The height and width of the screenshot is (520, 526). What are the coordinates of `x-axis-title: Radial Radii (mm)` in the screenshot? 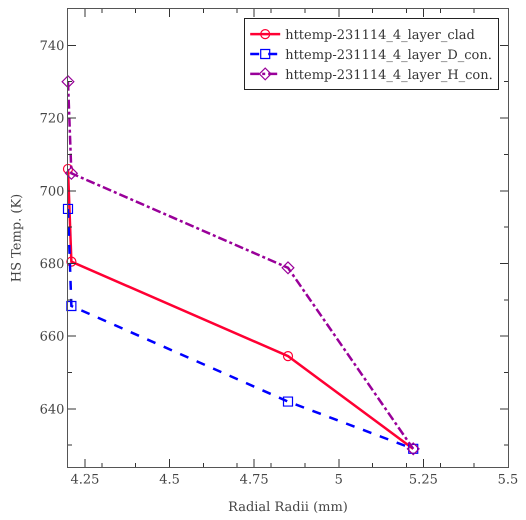 It's located at (288, 508).